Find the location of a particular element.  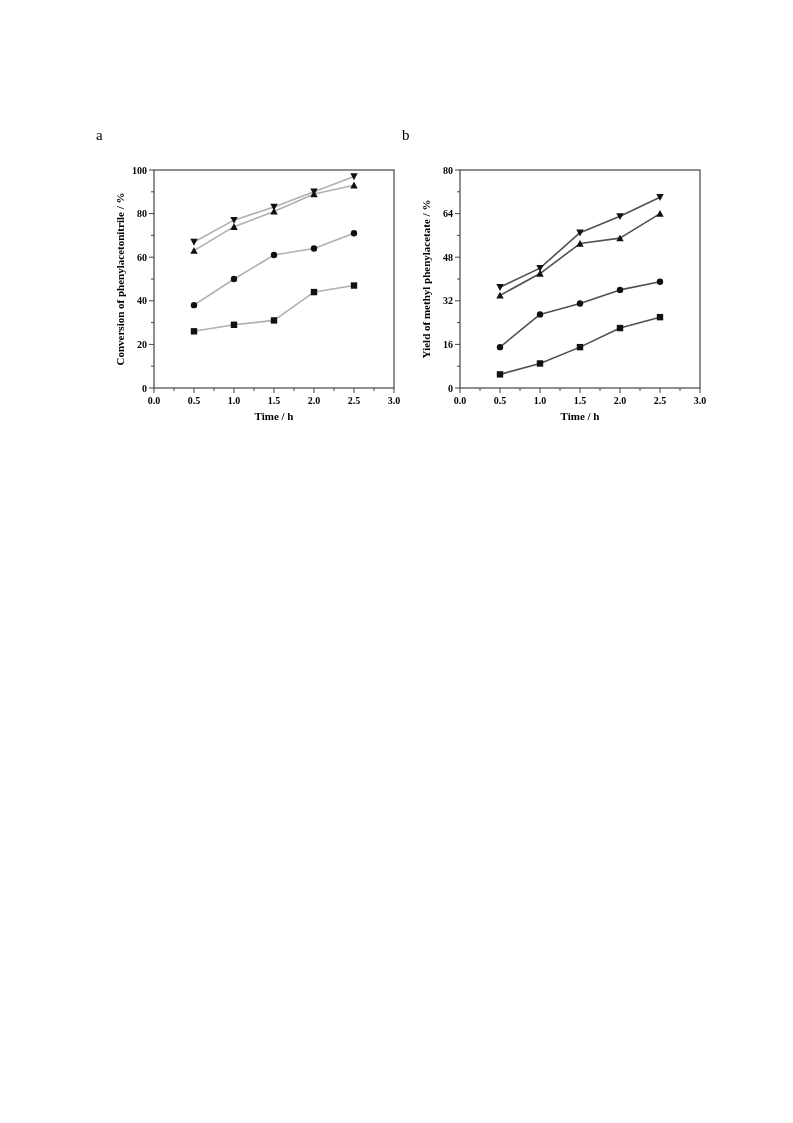

y-tick-label: 48 is located at coordinates (448, 257).